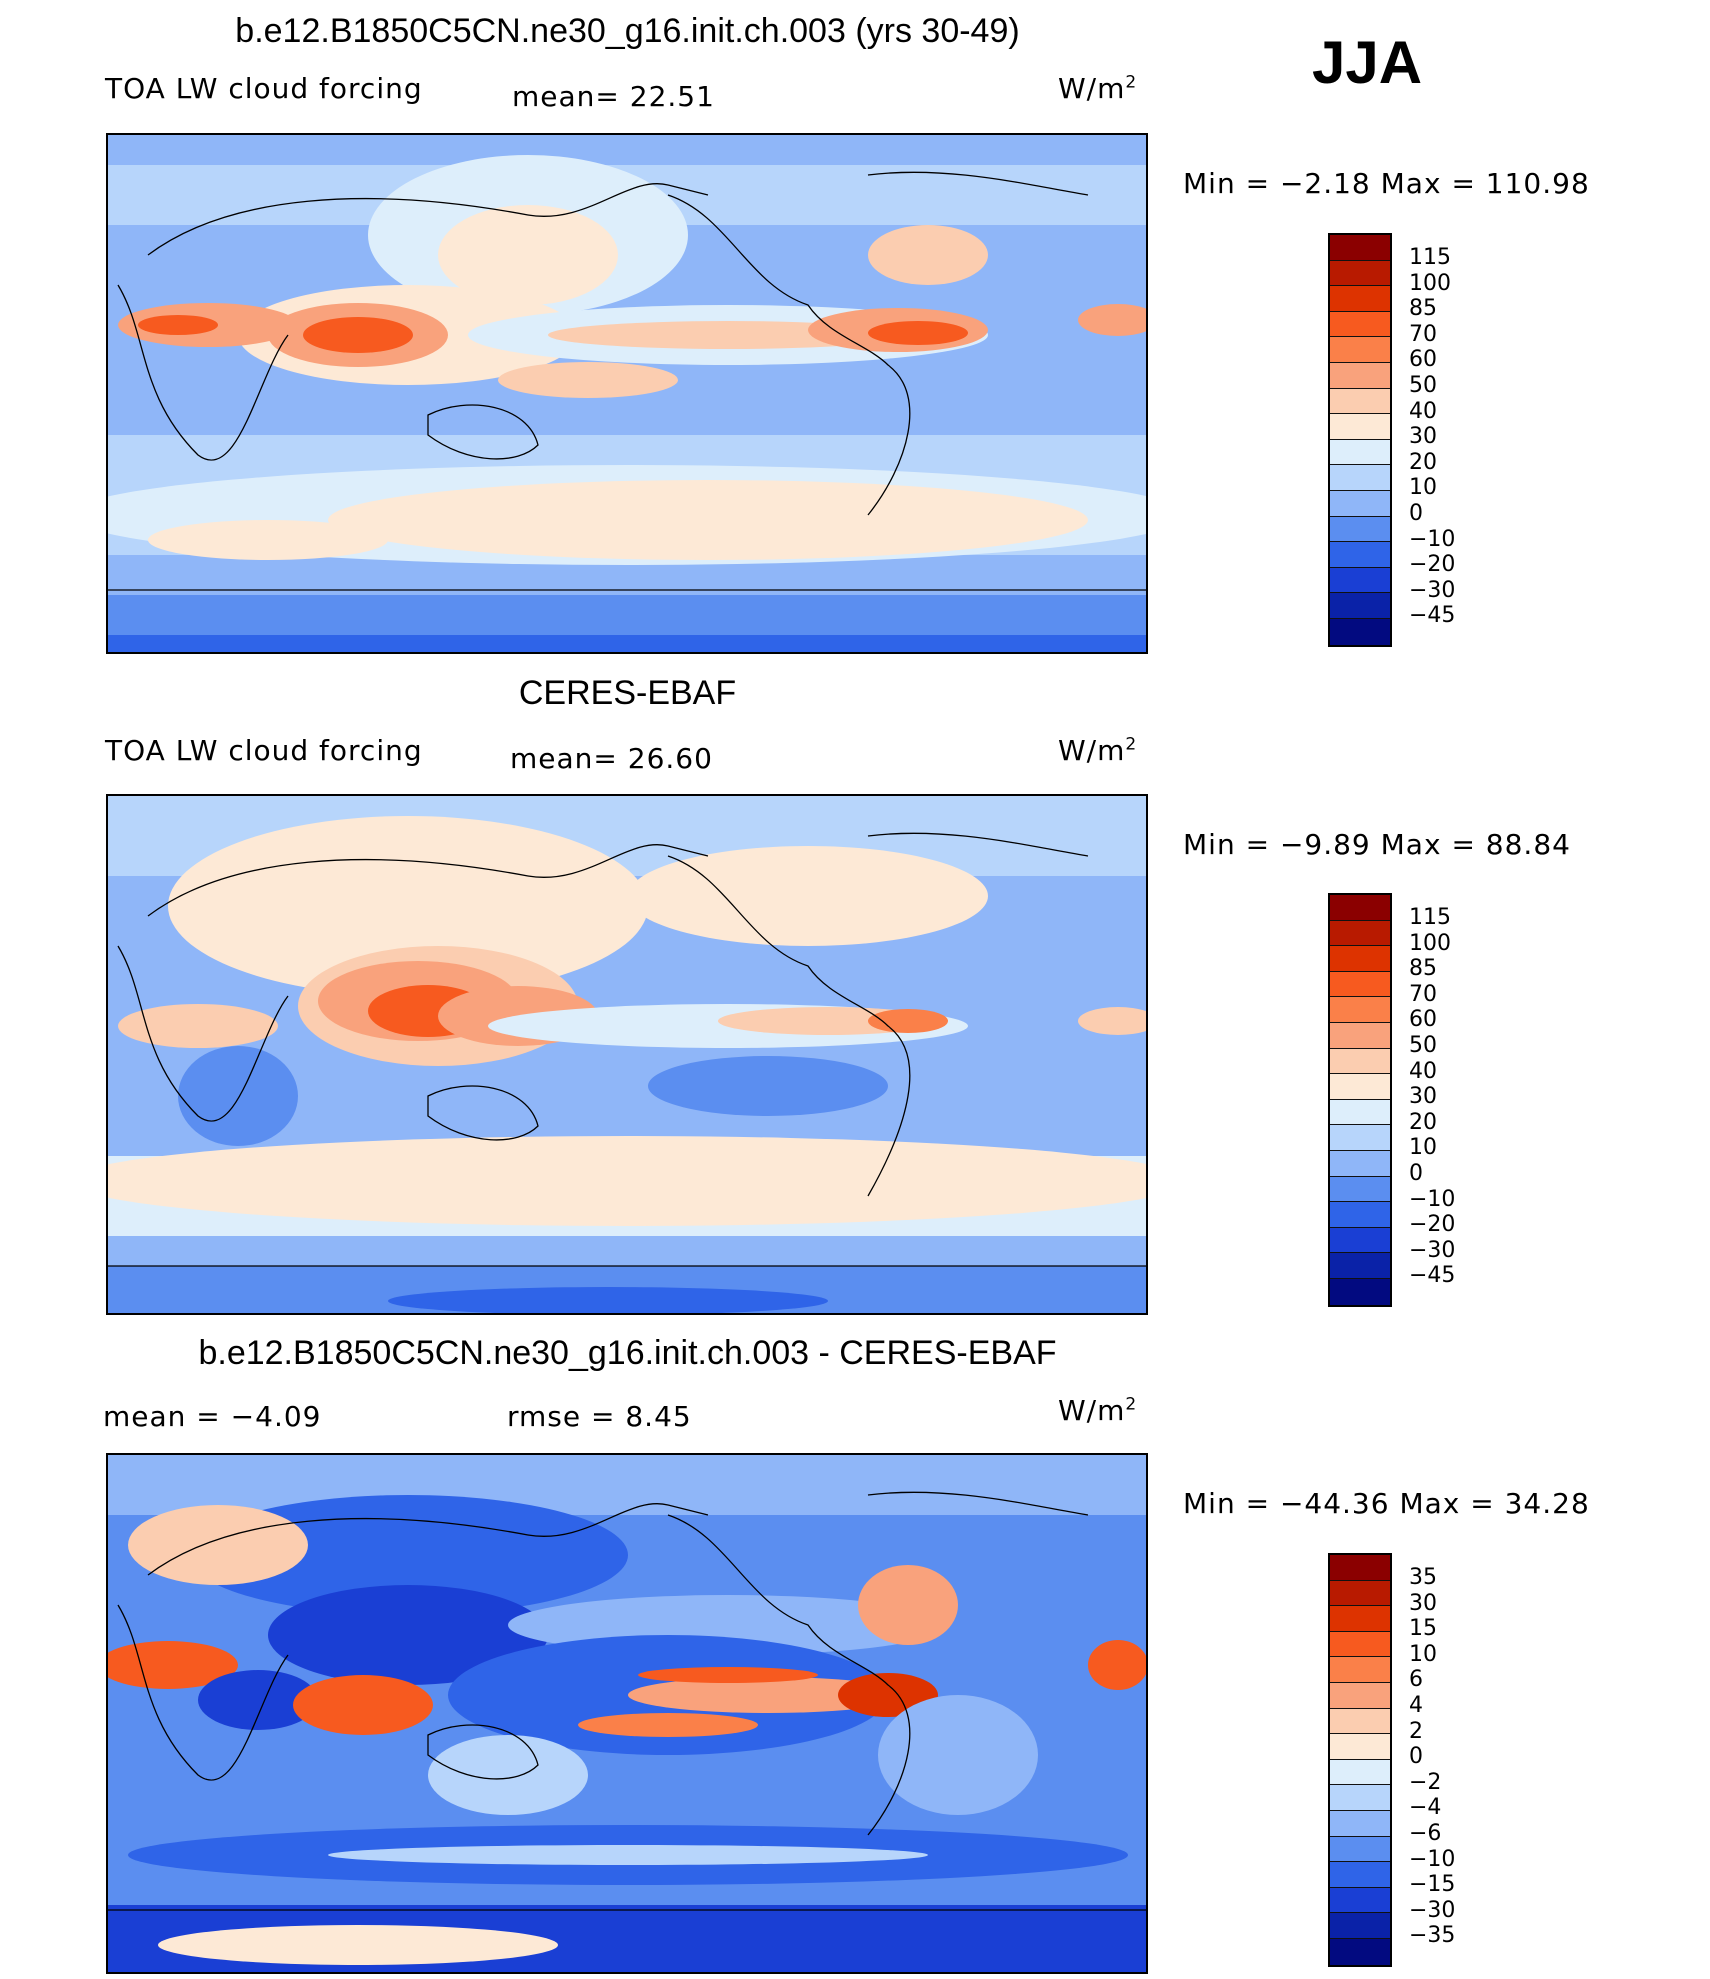 The image size is (1710, 1979). Describe the element at coordinates (1425, 1833) in the screenshot. I see `colorbar-tick-label: −6` at that location.